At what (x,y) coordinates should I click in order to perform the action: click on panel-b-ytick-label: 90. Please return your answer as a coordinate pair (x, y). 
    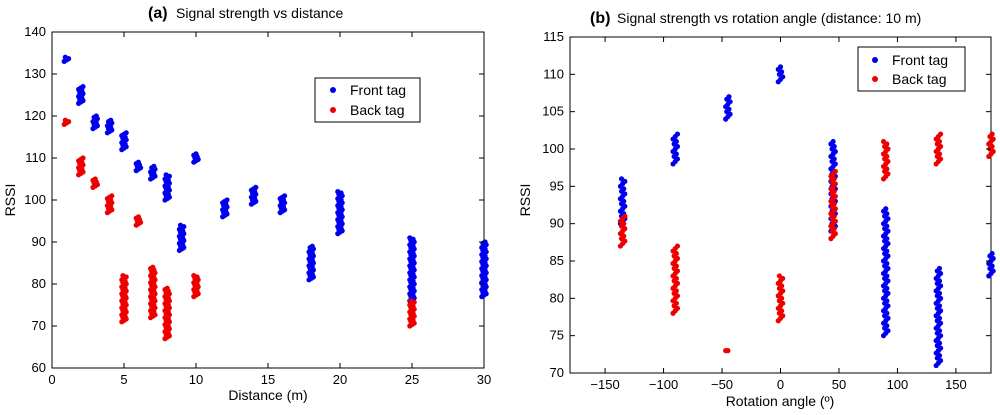
    Looking at the image, I should click on (557, 223).